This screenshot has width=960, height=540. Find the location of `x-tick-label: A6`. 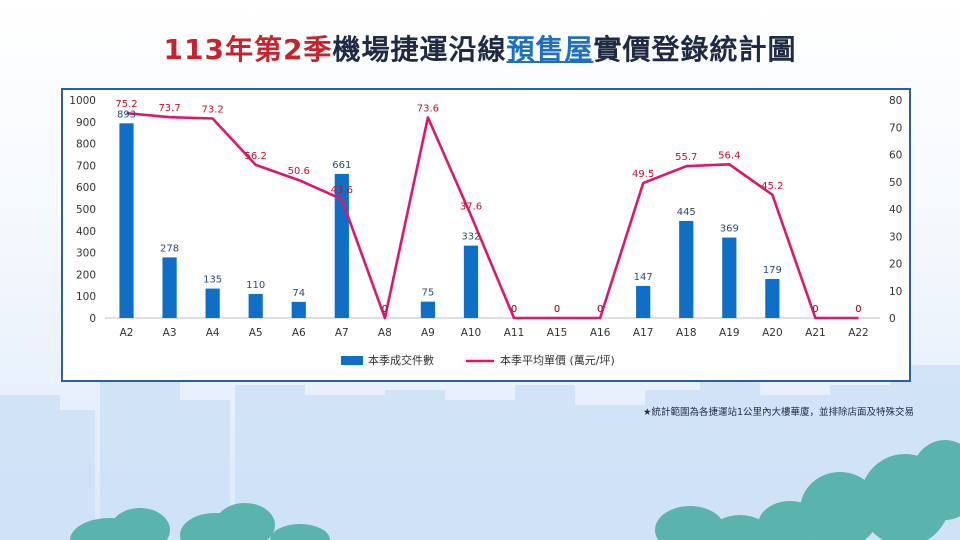

x-tick-label: A6 is located at coordinates (299, 333).